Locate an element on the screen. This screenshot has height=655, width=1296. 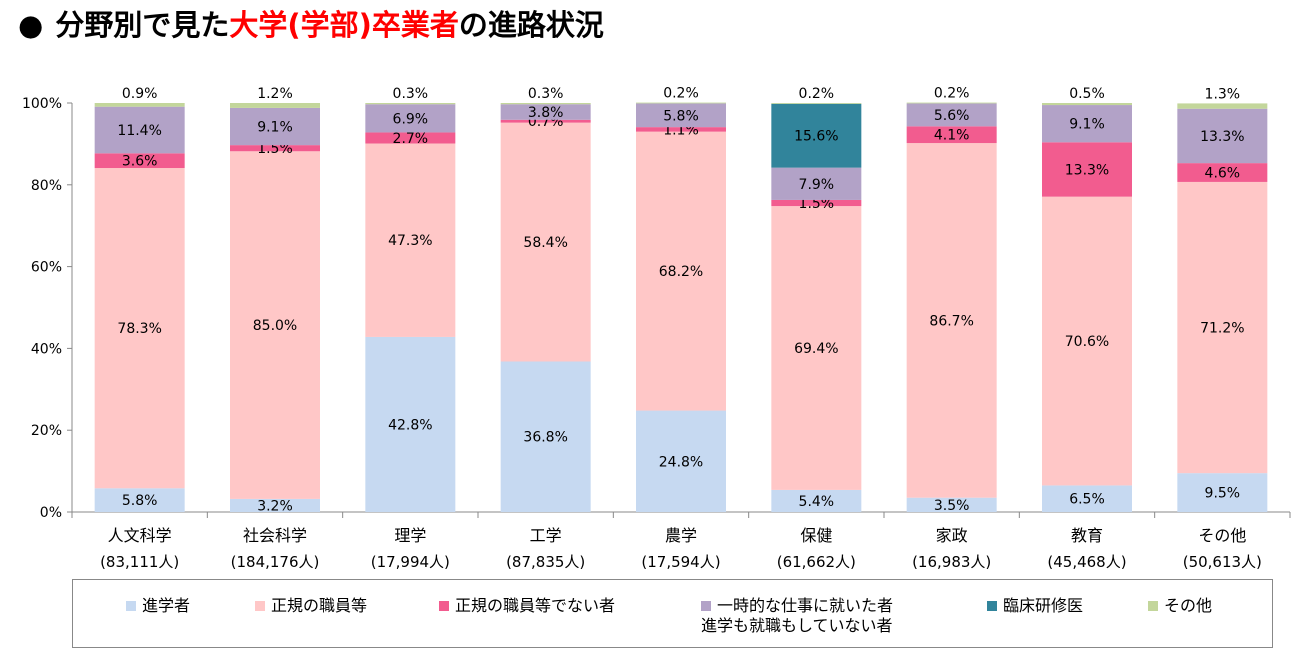
data-label: 0.9% is located at coordinates (140, 94).